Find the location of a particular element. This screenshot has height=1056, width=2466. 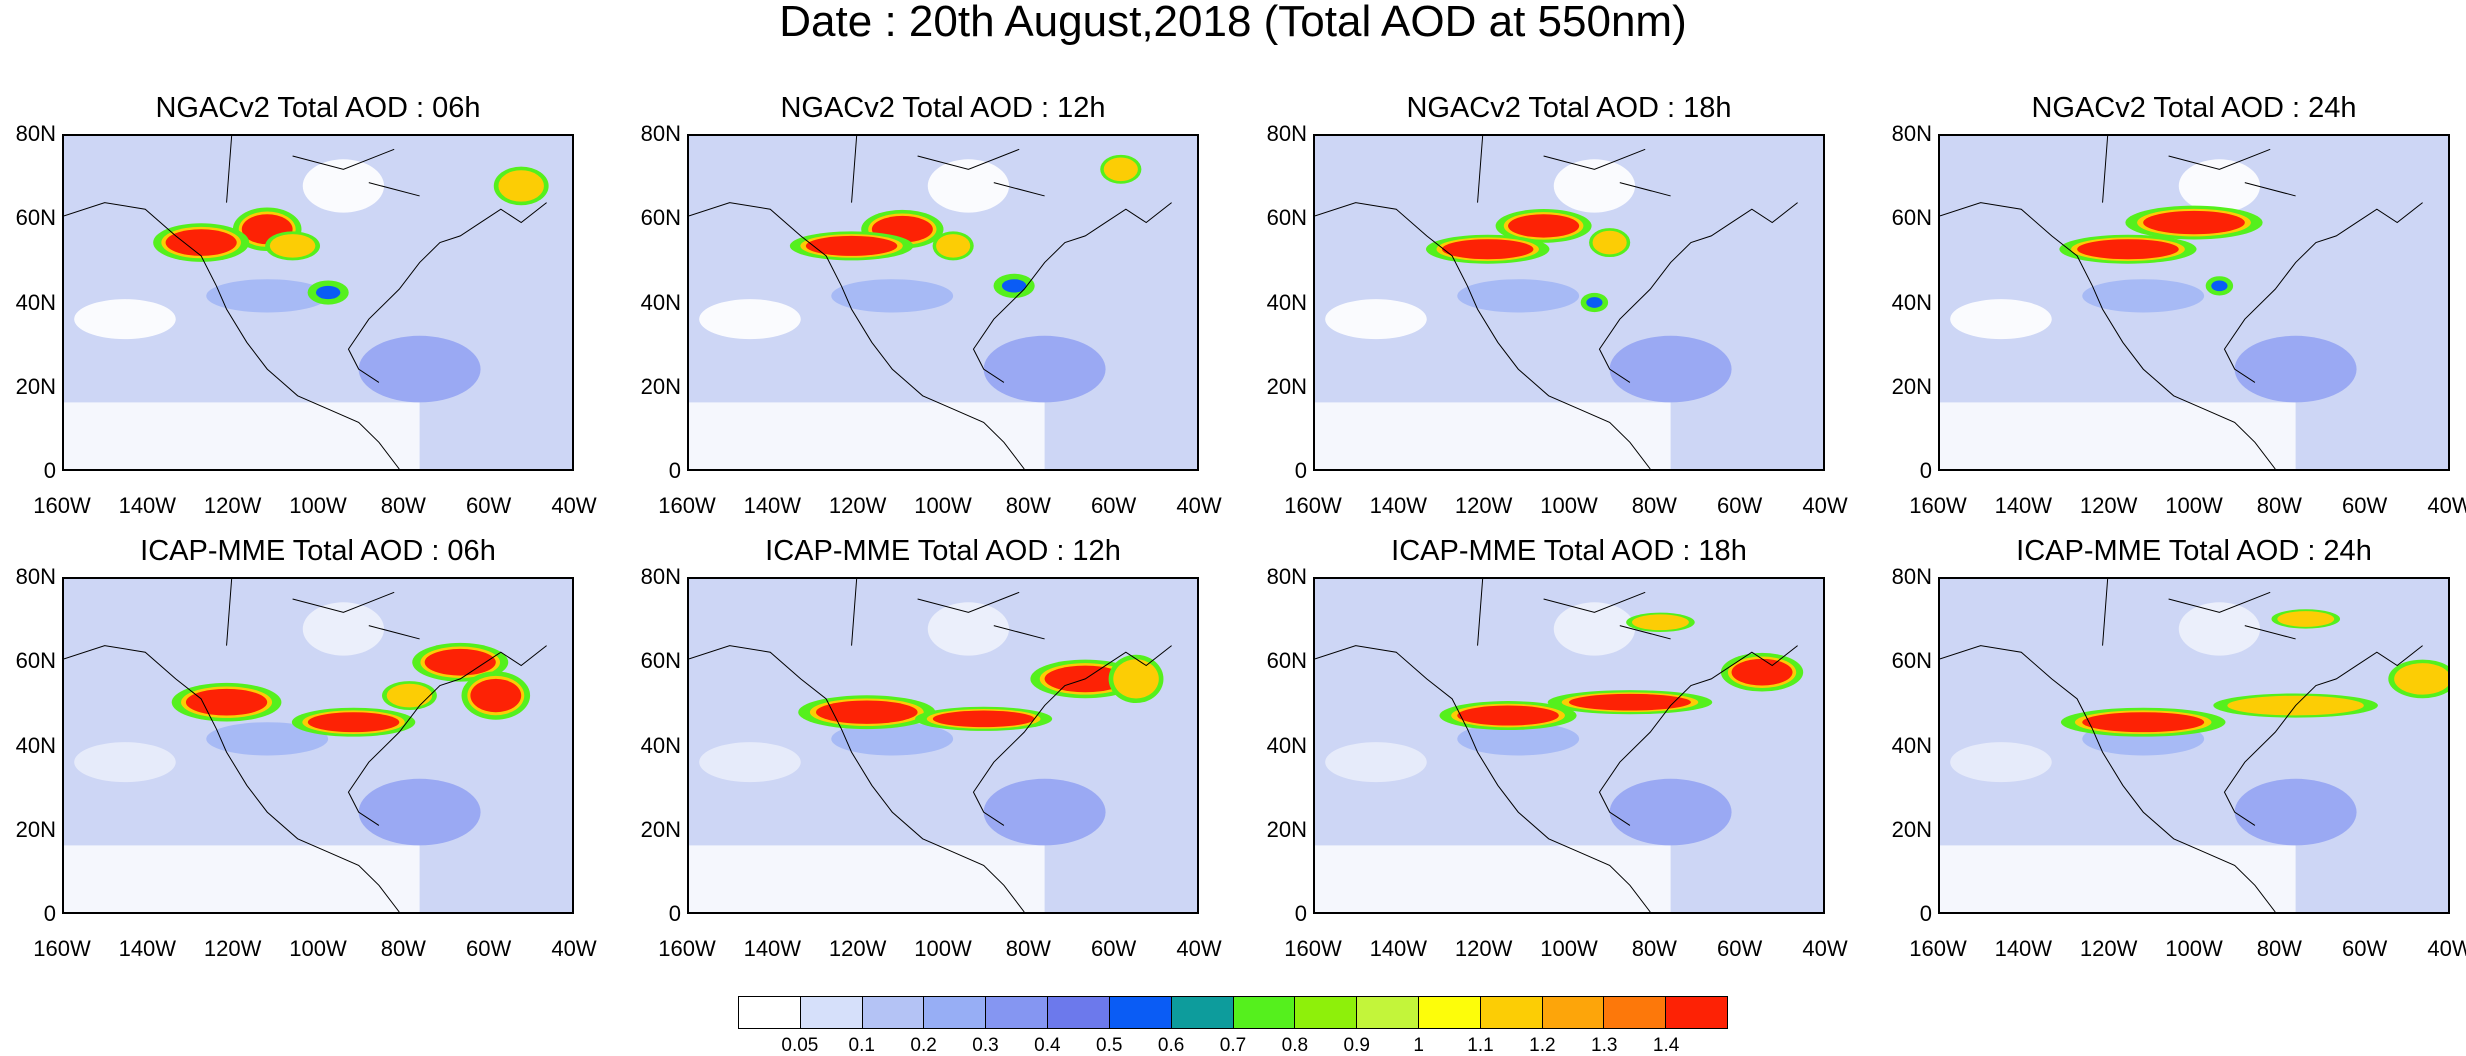

colorbar-level-label: 1 is located at coordinates (1418, 1045).